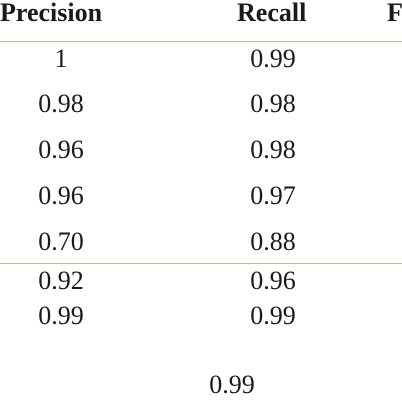 Image resolution: width=402 pixels, height=402 pixels. Describe the element at coordinates (61, 241) in the screenshot. I see `precision-cell: 0.70` at that location.